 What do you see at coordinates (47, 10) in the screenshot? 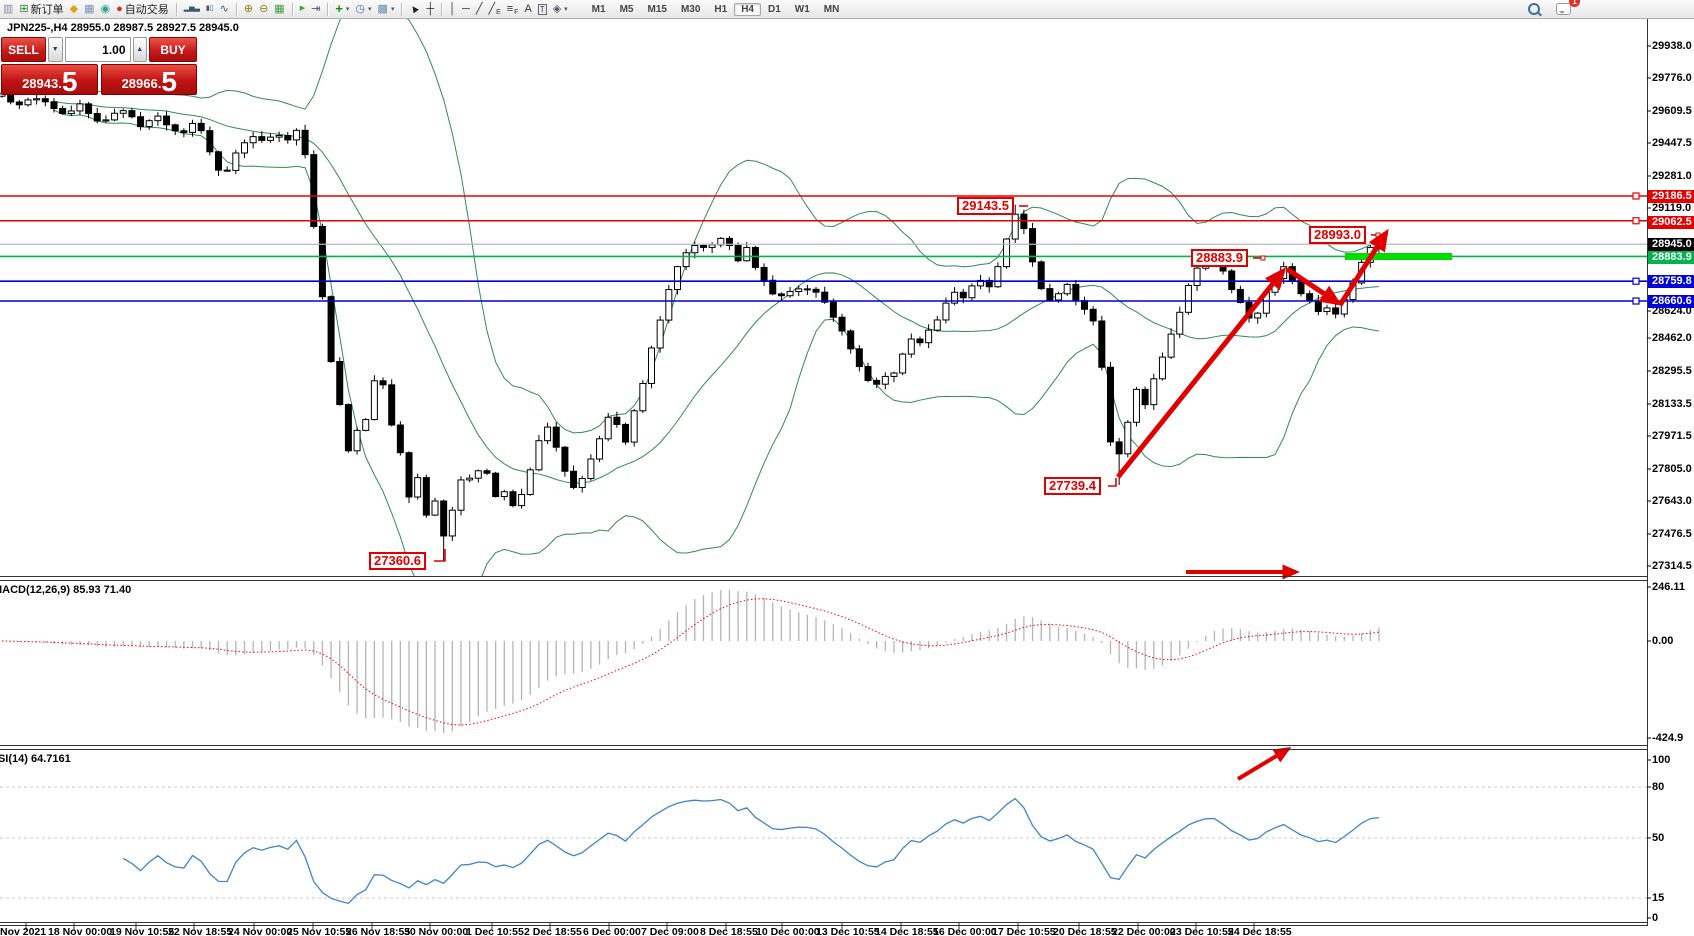
I see `new-order-button-label: 新订单` at bounding box center [47, 10].